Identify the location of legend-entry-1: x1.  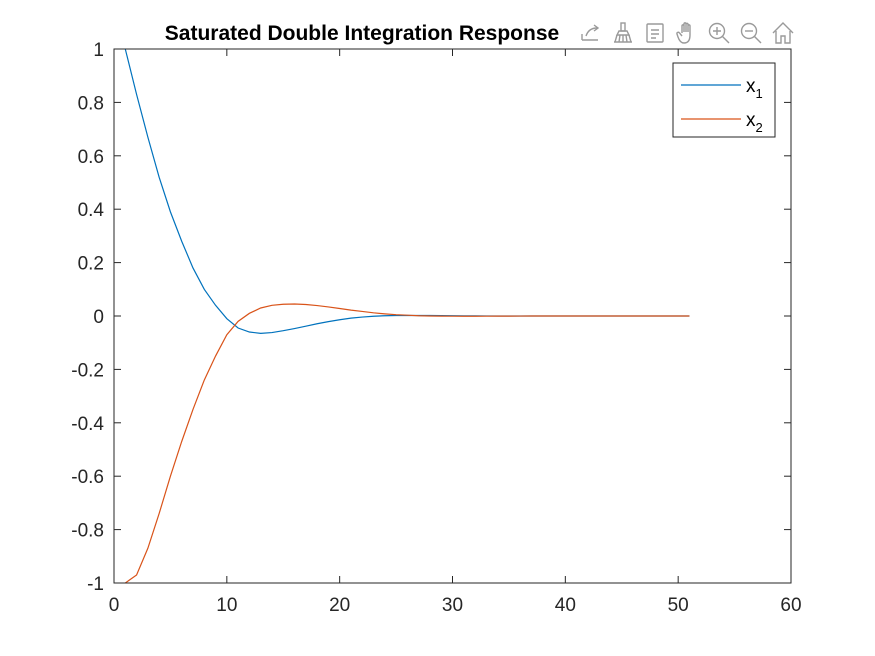
(754, 88).